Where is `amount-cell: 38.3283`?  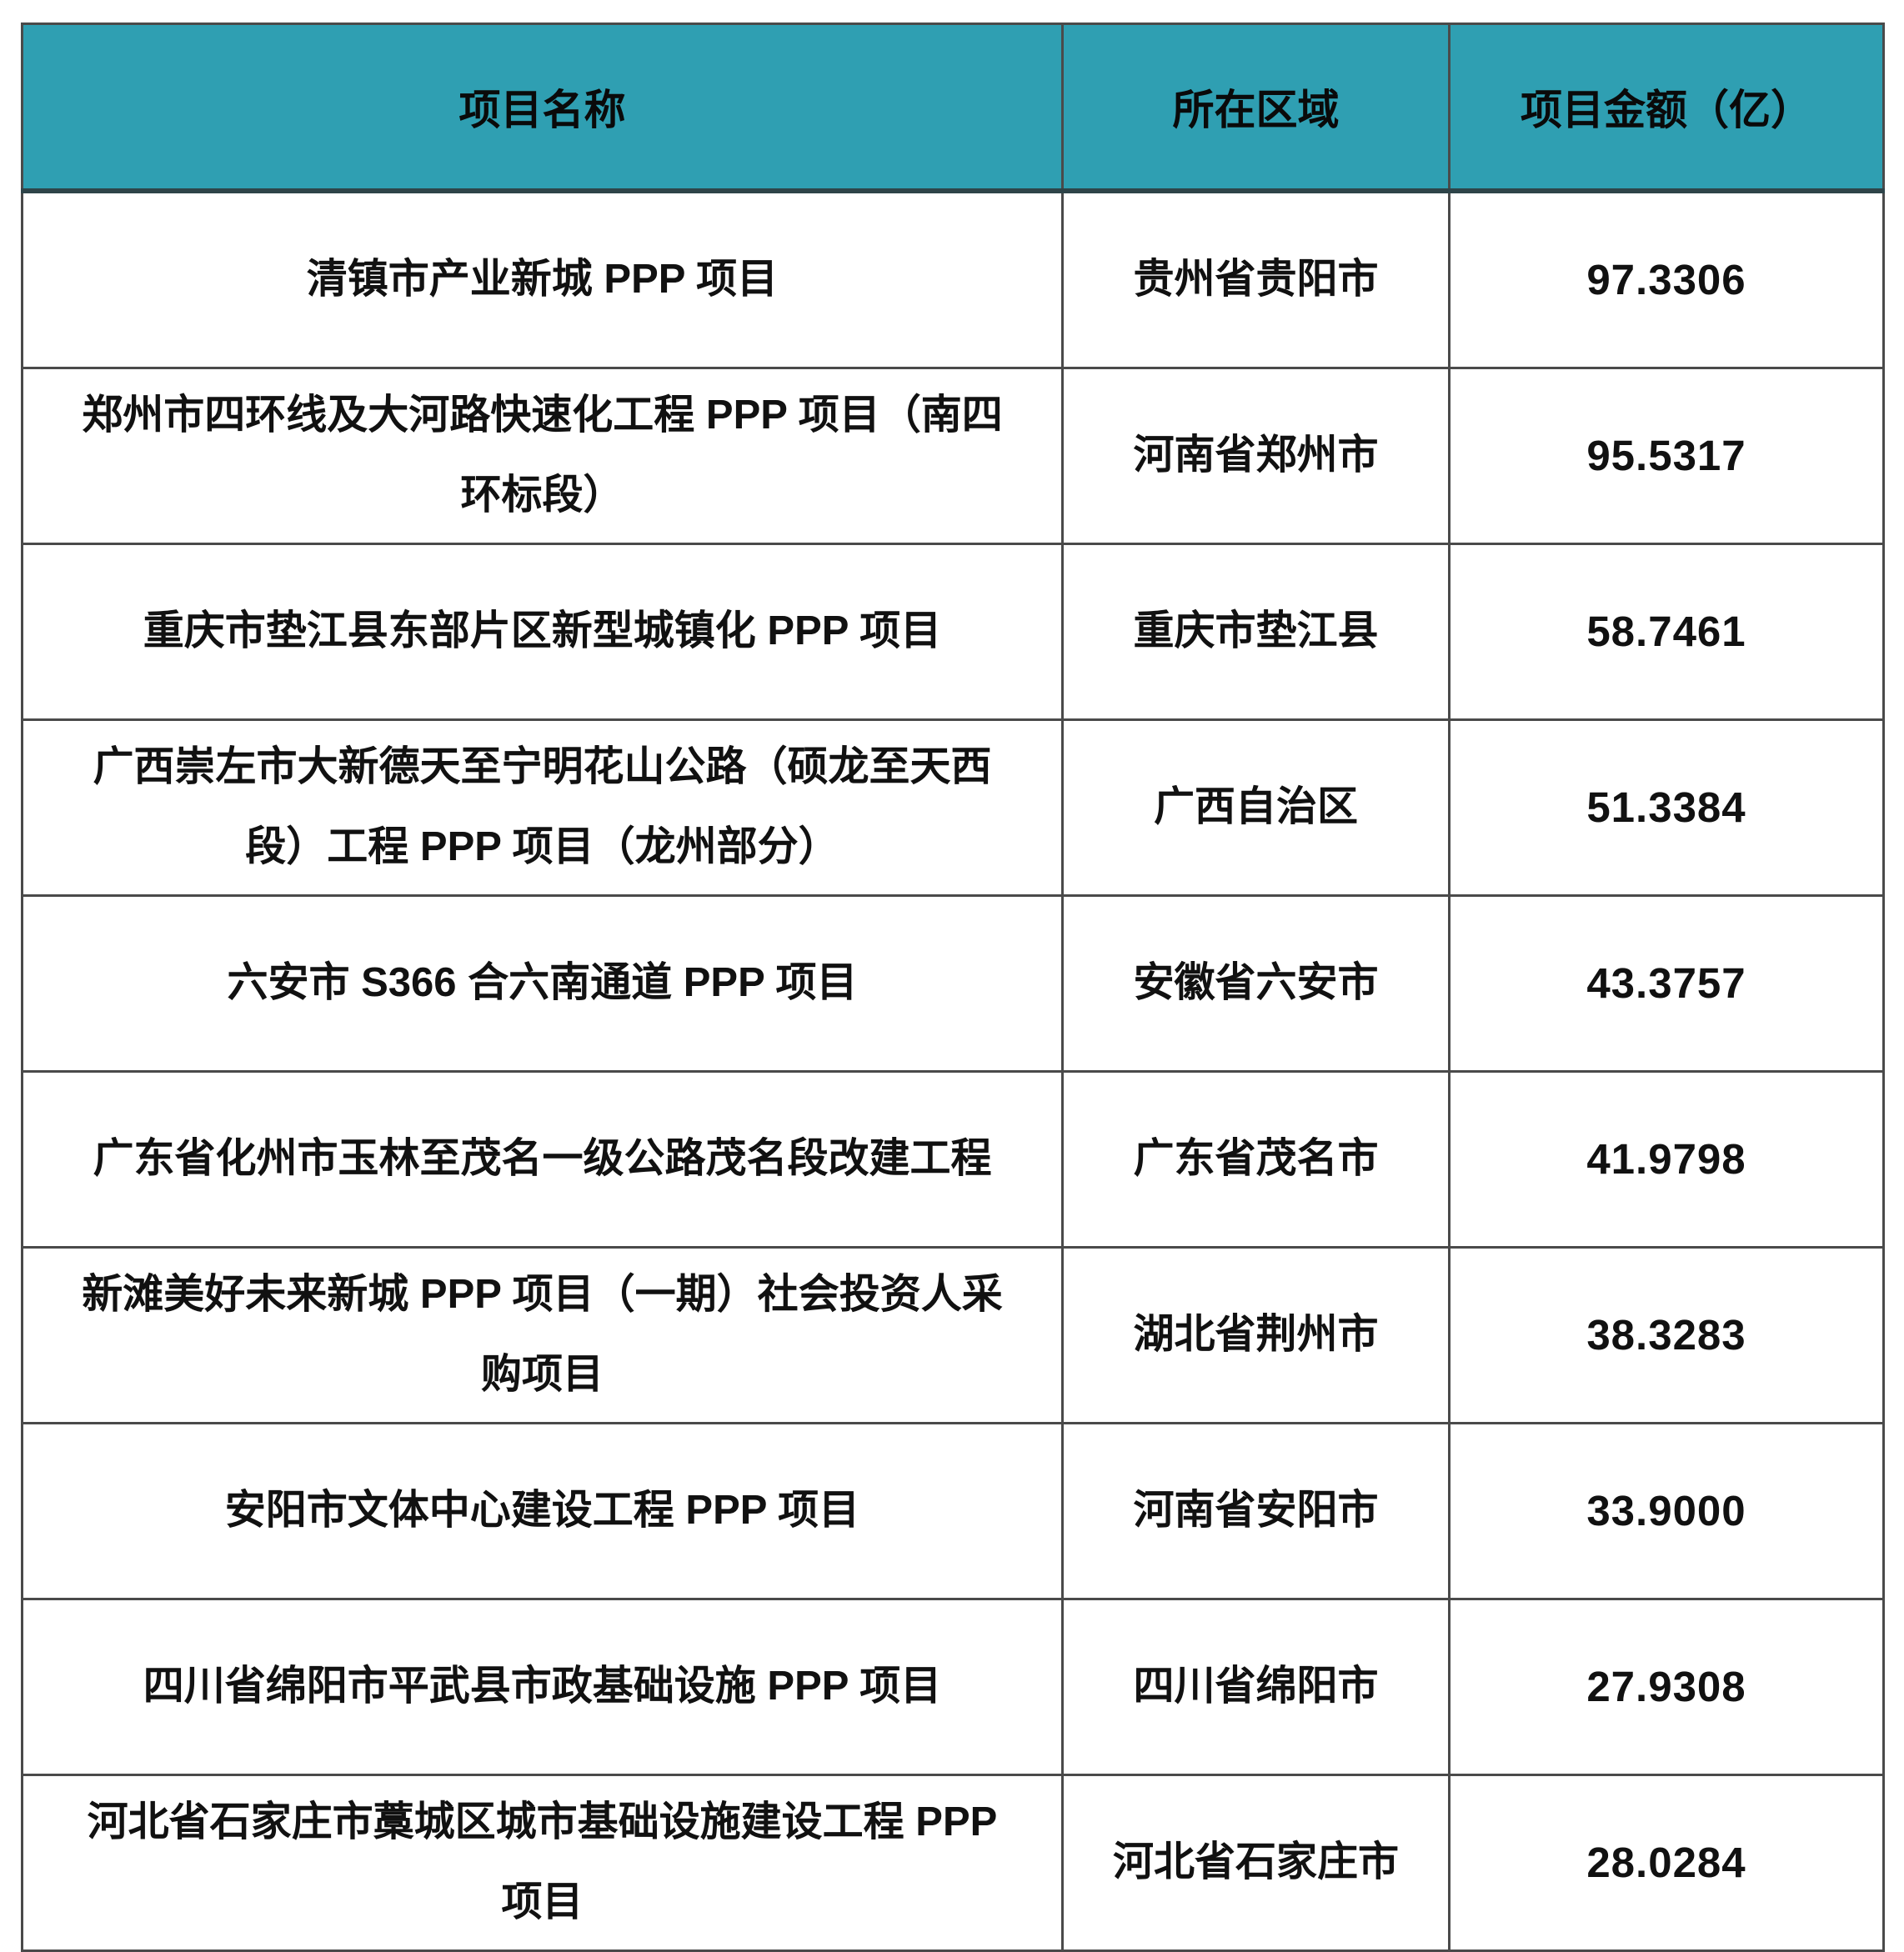
amount-cell: 38.3283 is located at coordinates (1666, 1335).